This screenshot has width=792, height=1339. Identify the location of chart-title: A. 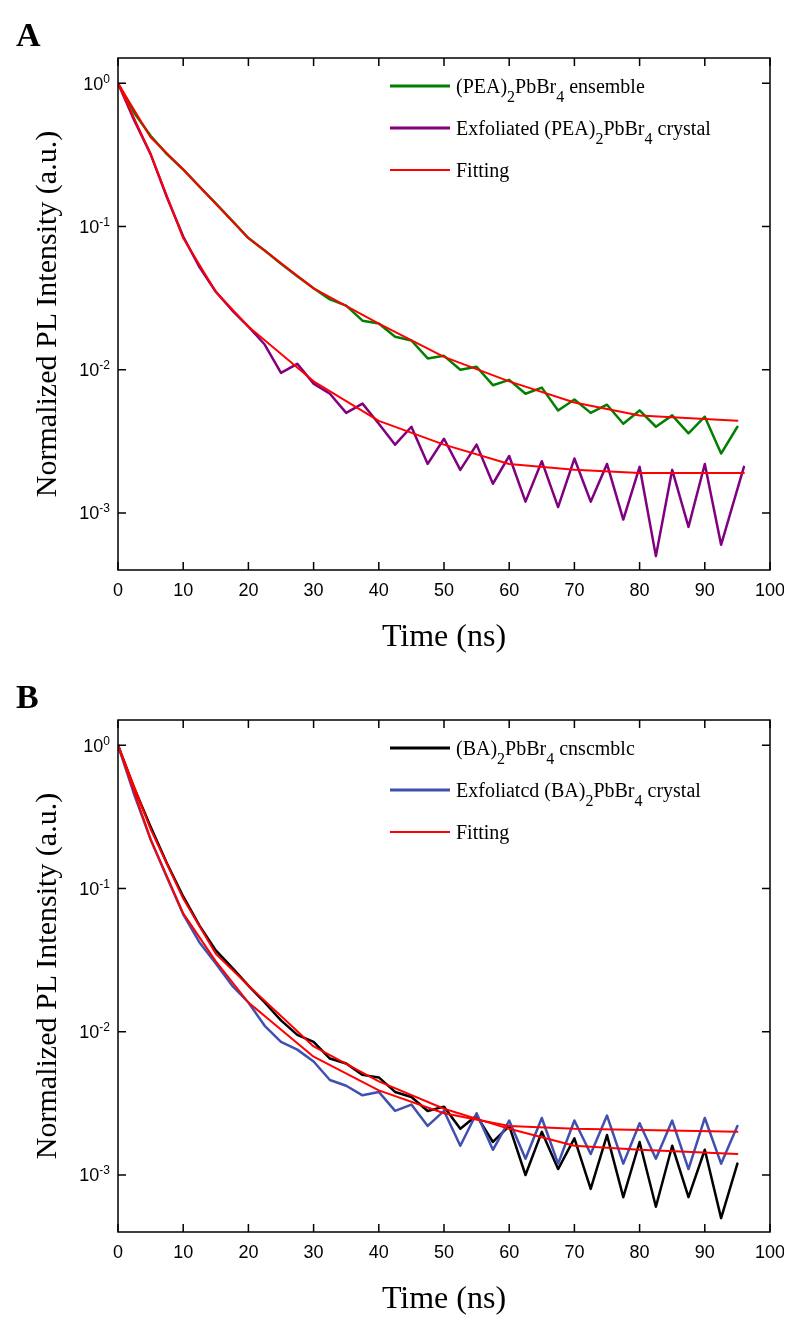
(28, 34).